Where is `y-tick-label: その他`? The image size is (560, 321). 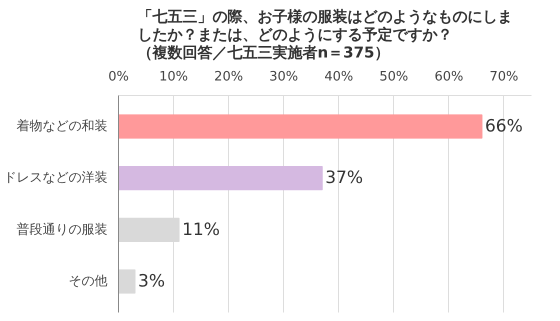 y-tick-label: その他 is located at coordinates (88, 281).